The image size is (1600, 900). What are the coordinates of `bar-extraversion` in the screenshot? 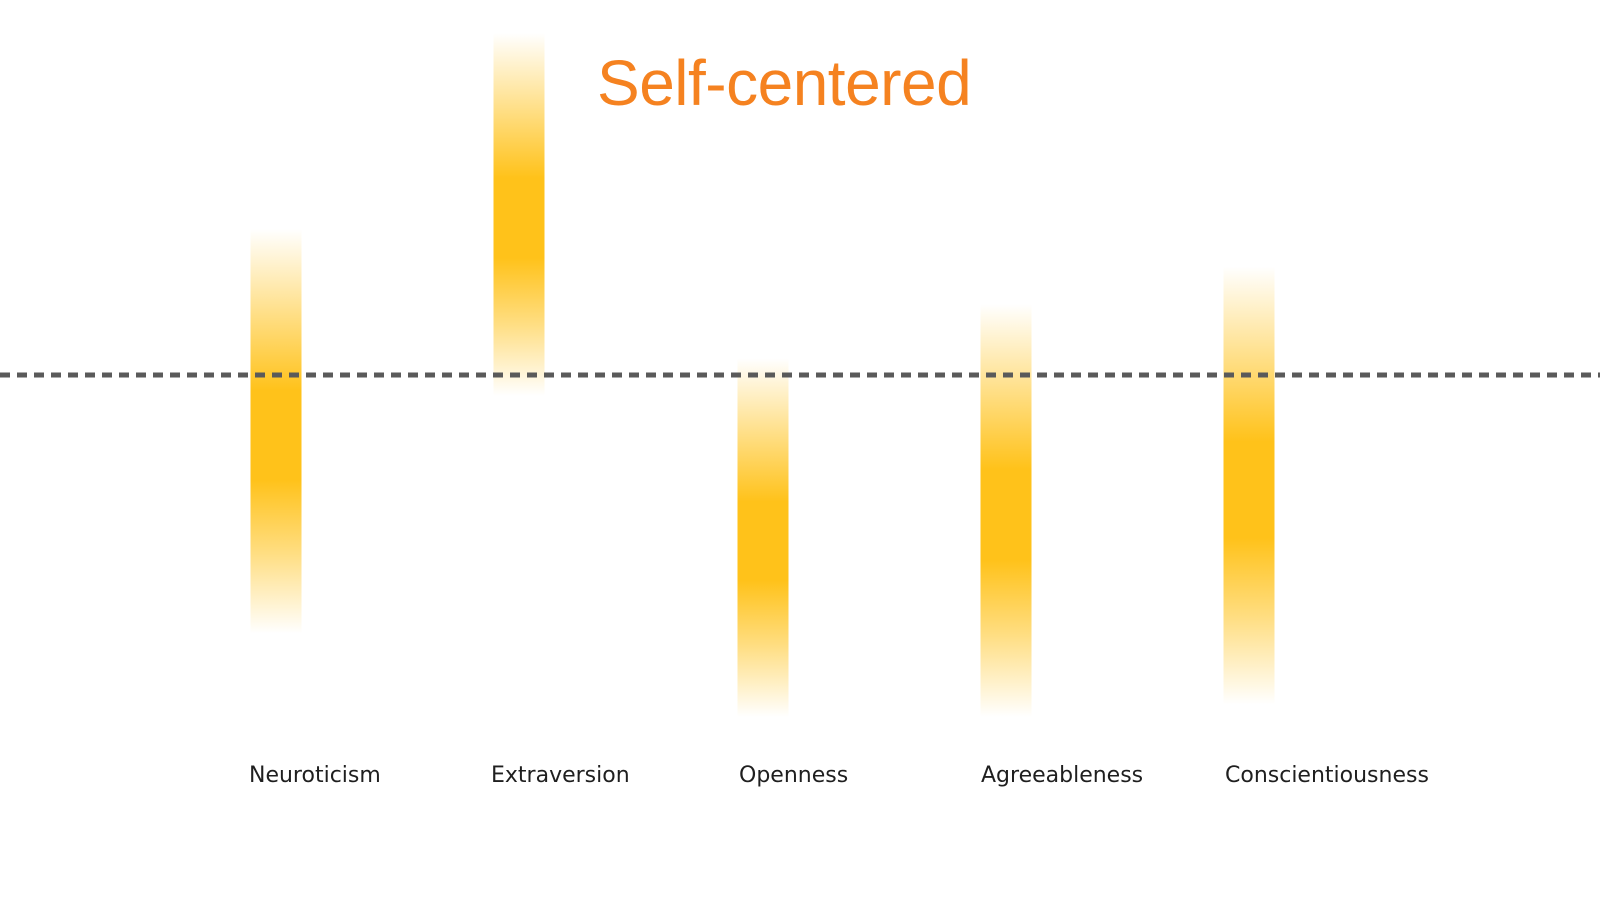 It's located at (519, 214).